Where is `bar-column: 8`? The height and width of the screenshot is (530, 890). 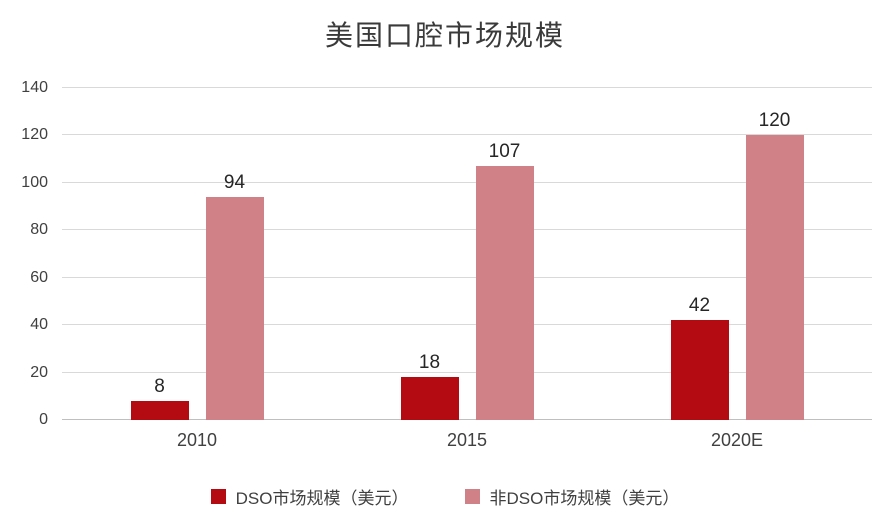
bar-column: 8 is located at coordinates (159, 254).